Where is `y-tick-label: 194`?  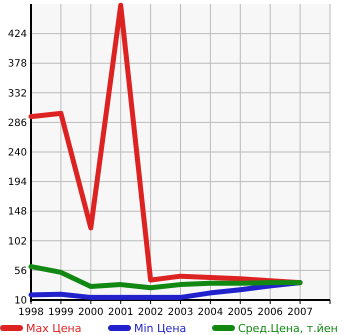
y-tick-label: 194 is located at coordinates (17, 182).